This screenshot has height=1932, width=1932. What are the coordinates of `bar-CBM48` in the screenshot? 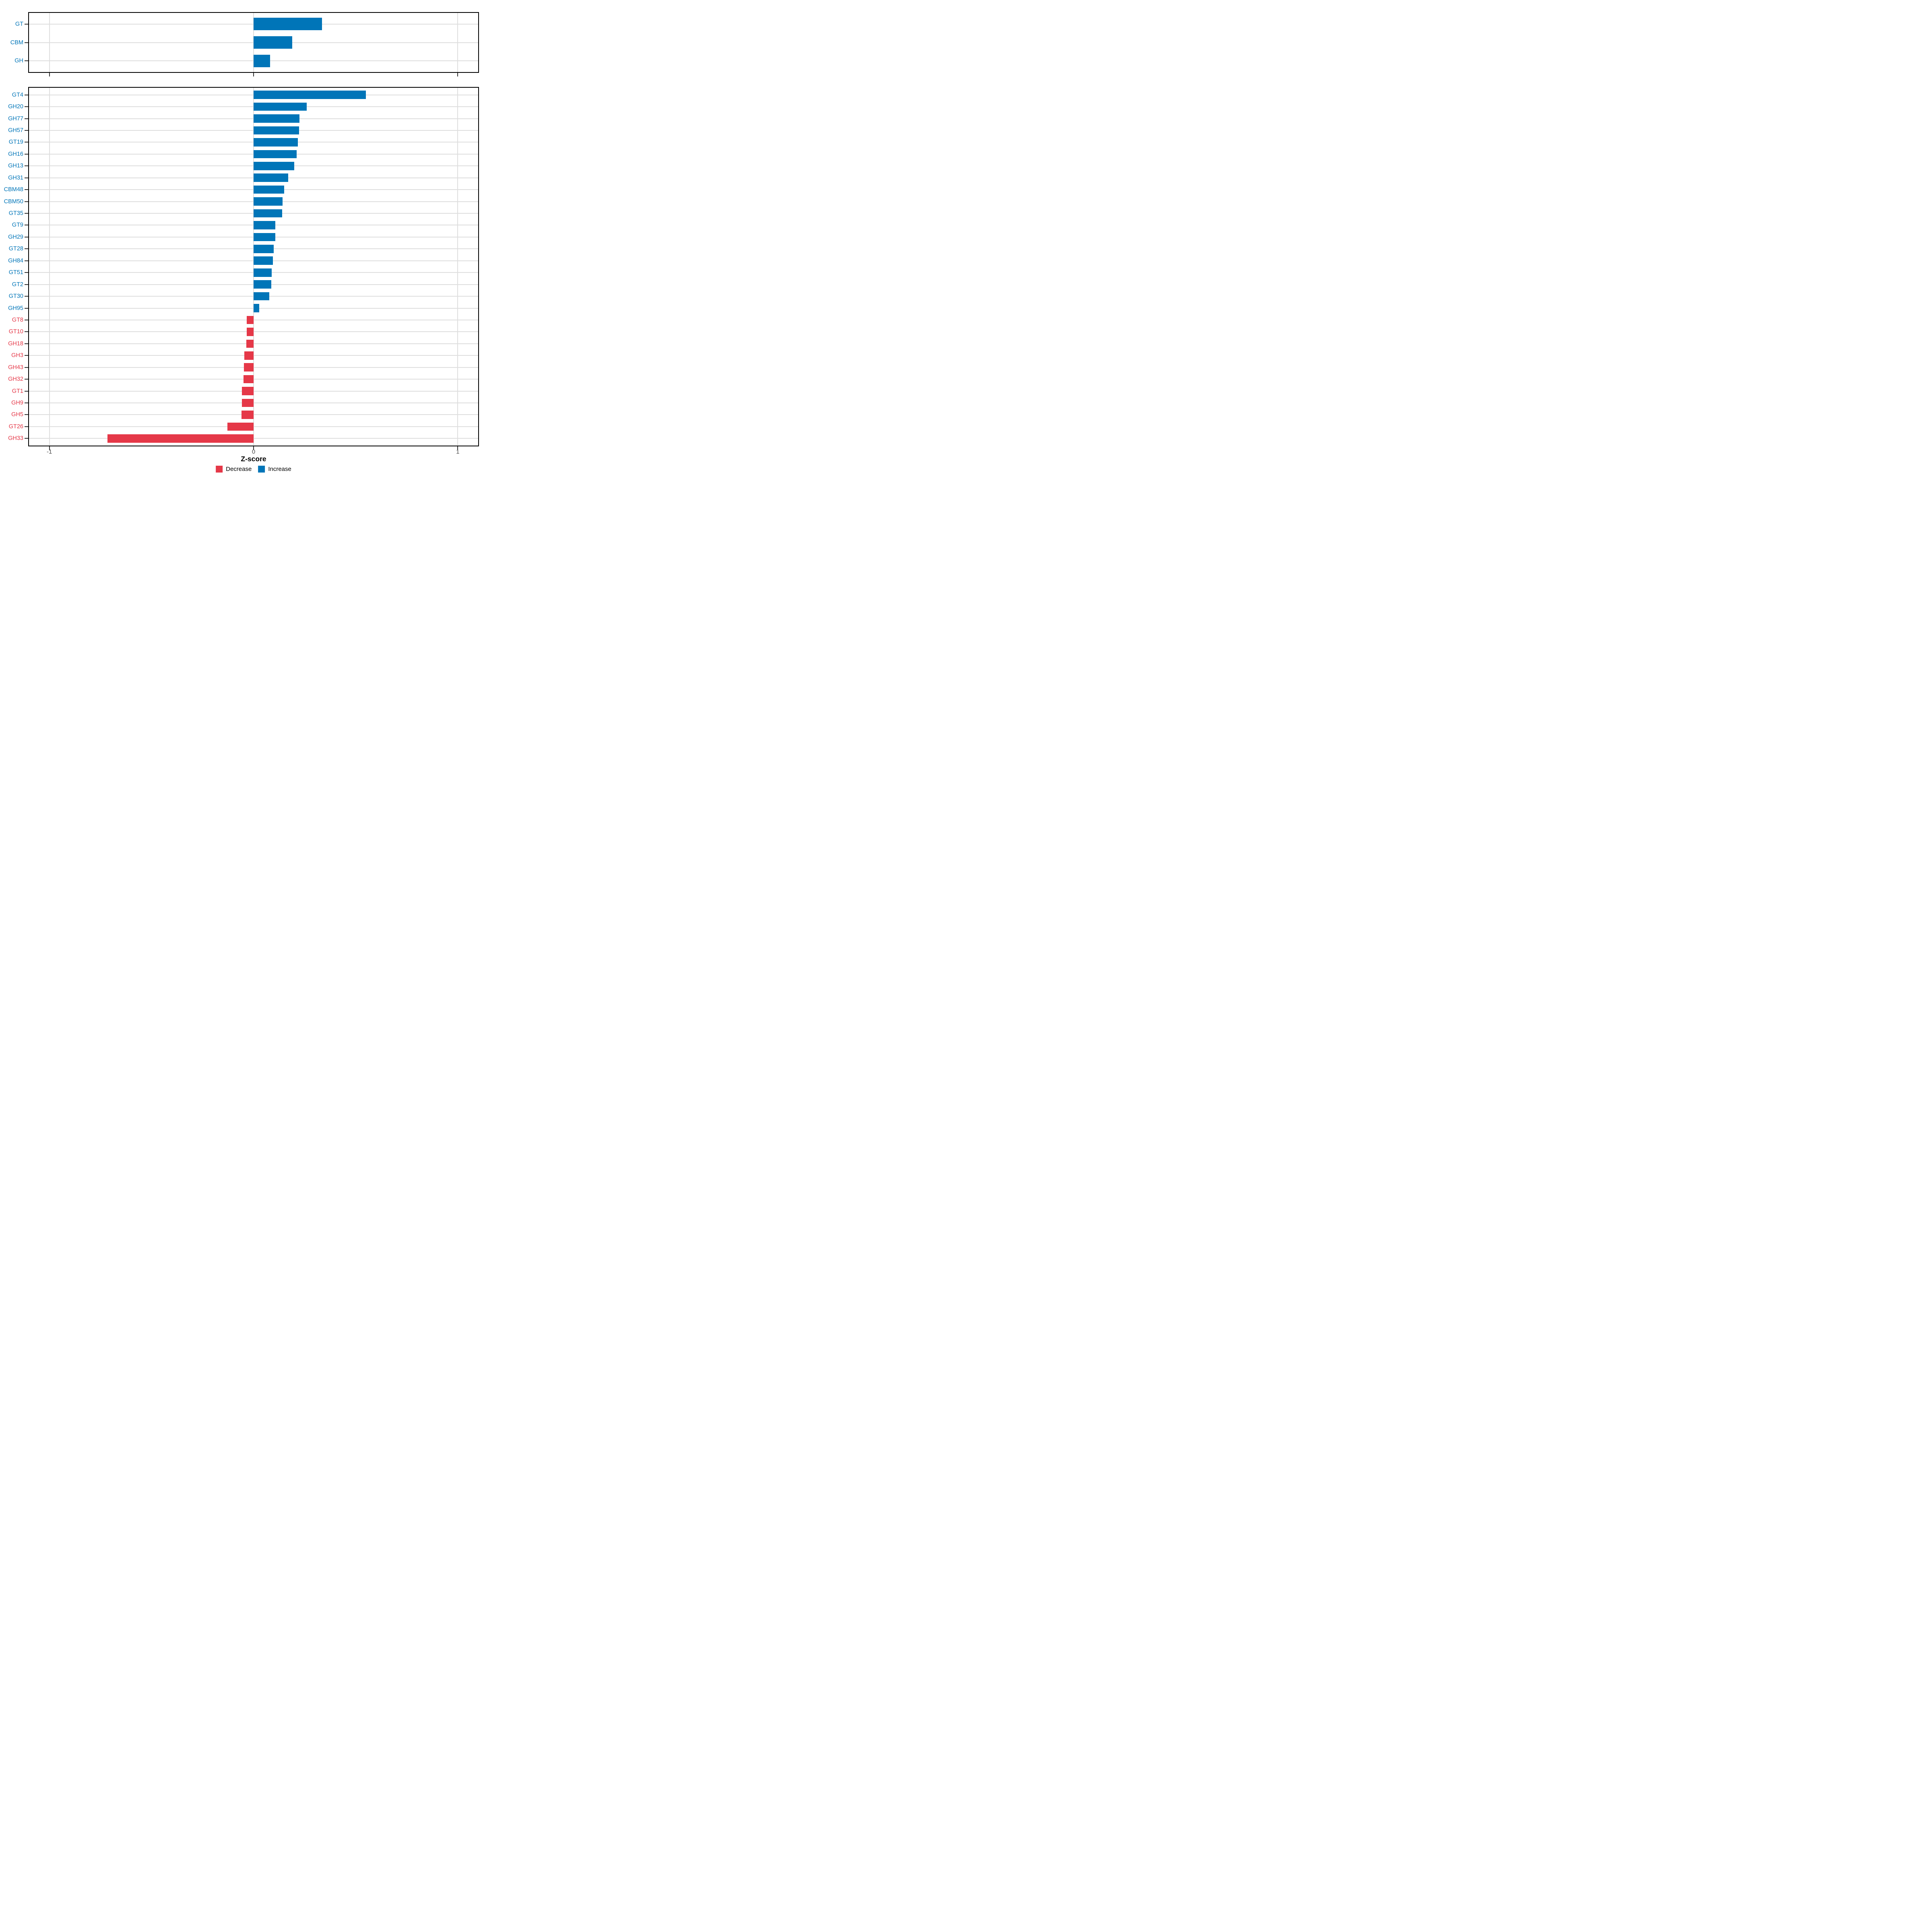 It's located at (269, 189).